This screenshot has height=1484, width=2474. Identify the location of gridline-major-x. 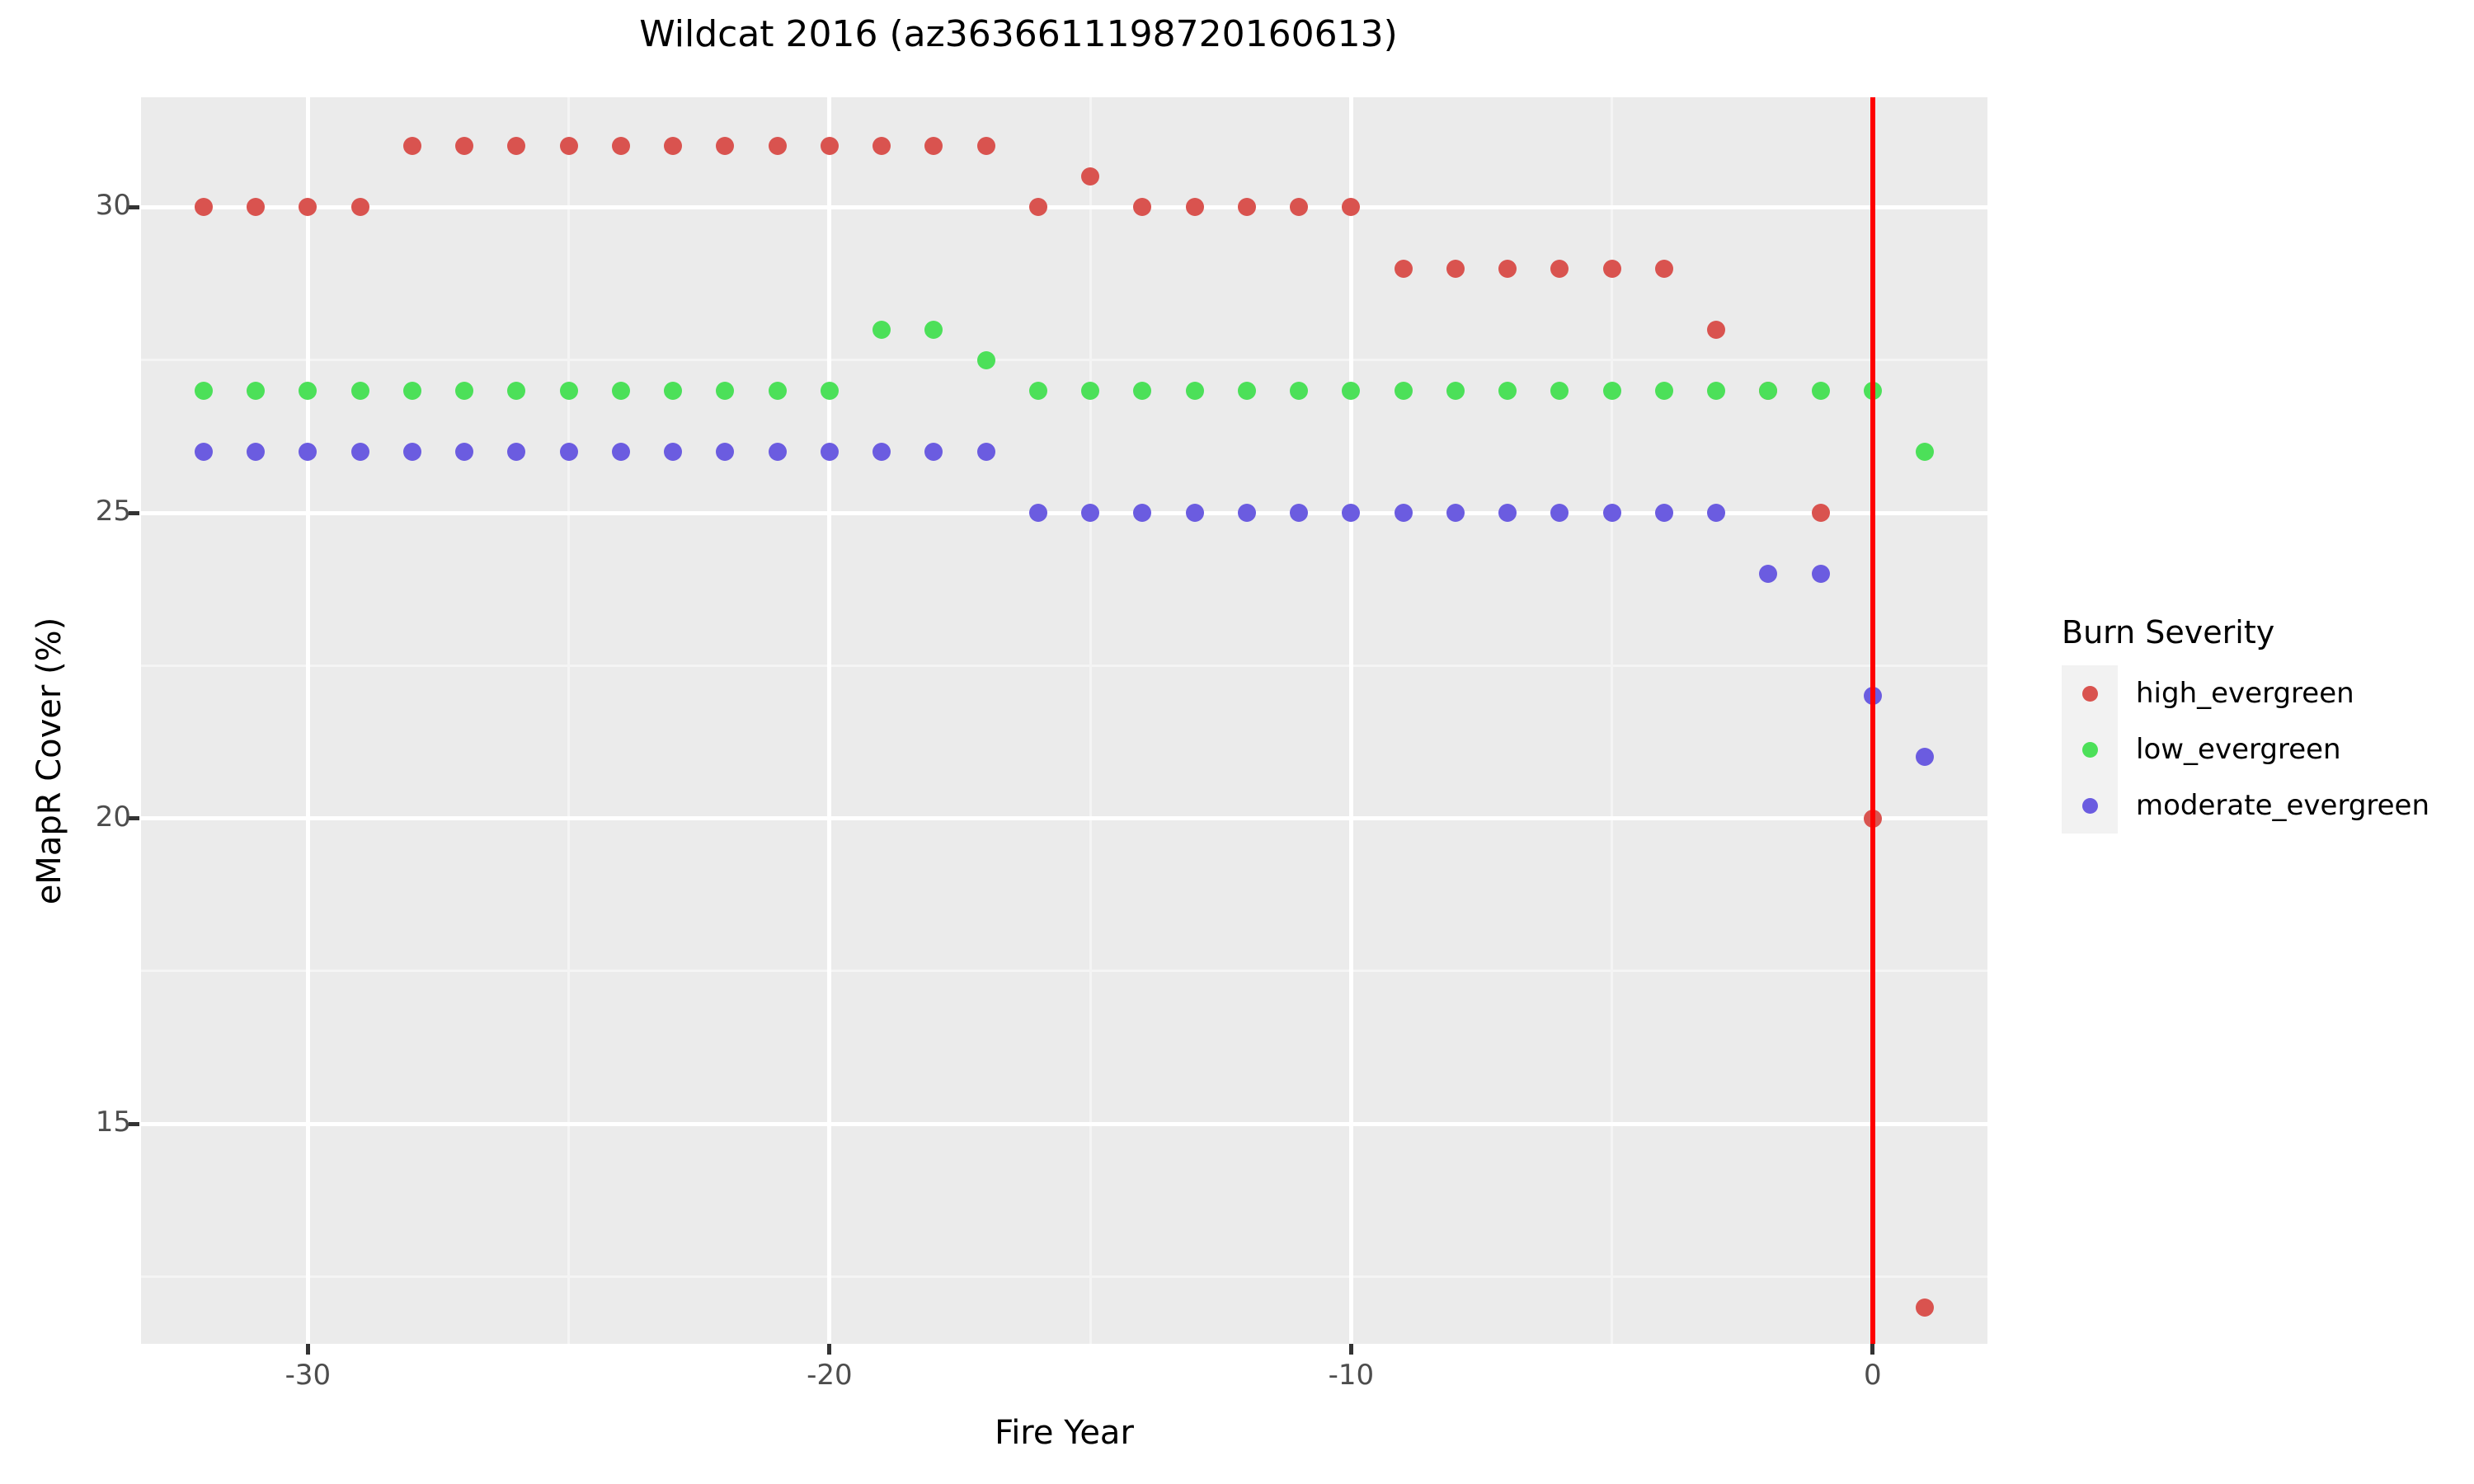
(829, 720).